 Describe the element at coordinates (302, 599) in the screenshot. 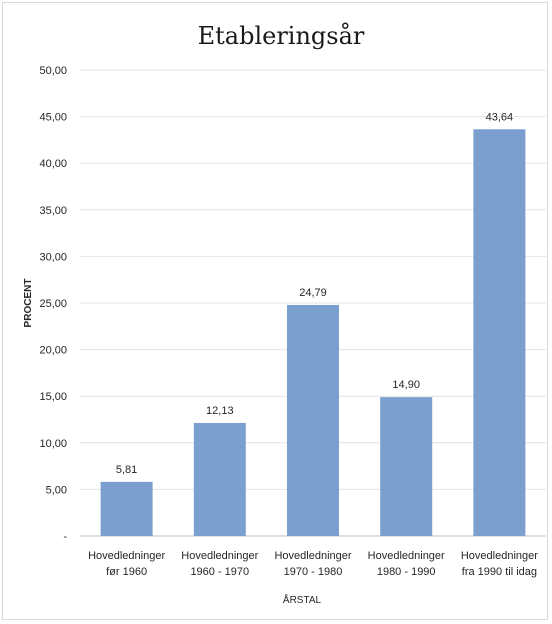

I see `x-axis-title: ÅRSTAL` at that location.